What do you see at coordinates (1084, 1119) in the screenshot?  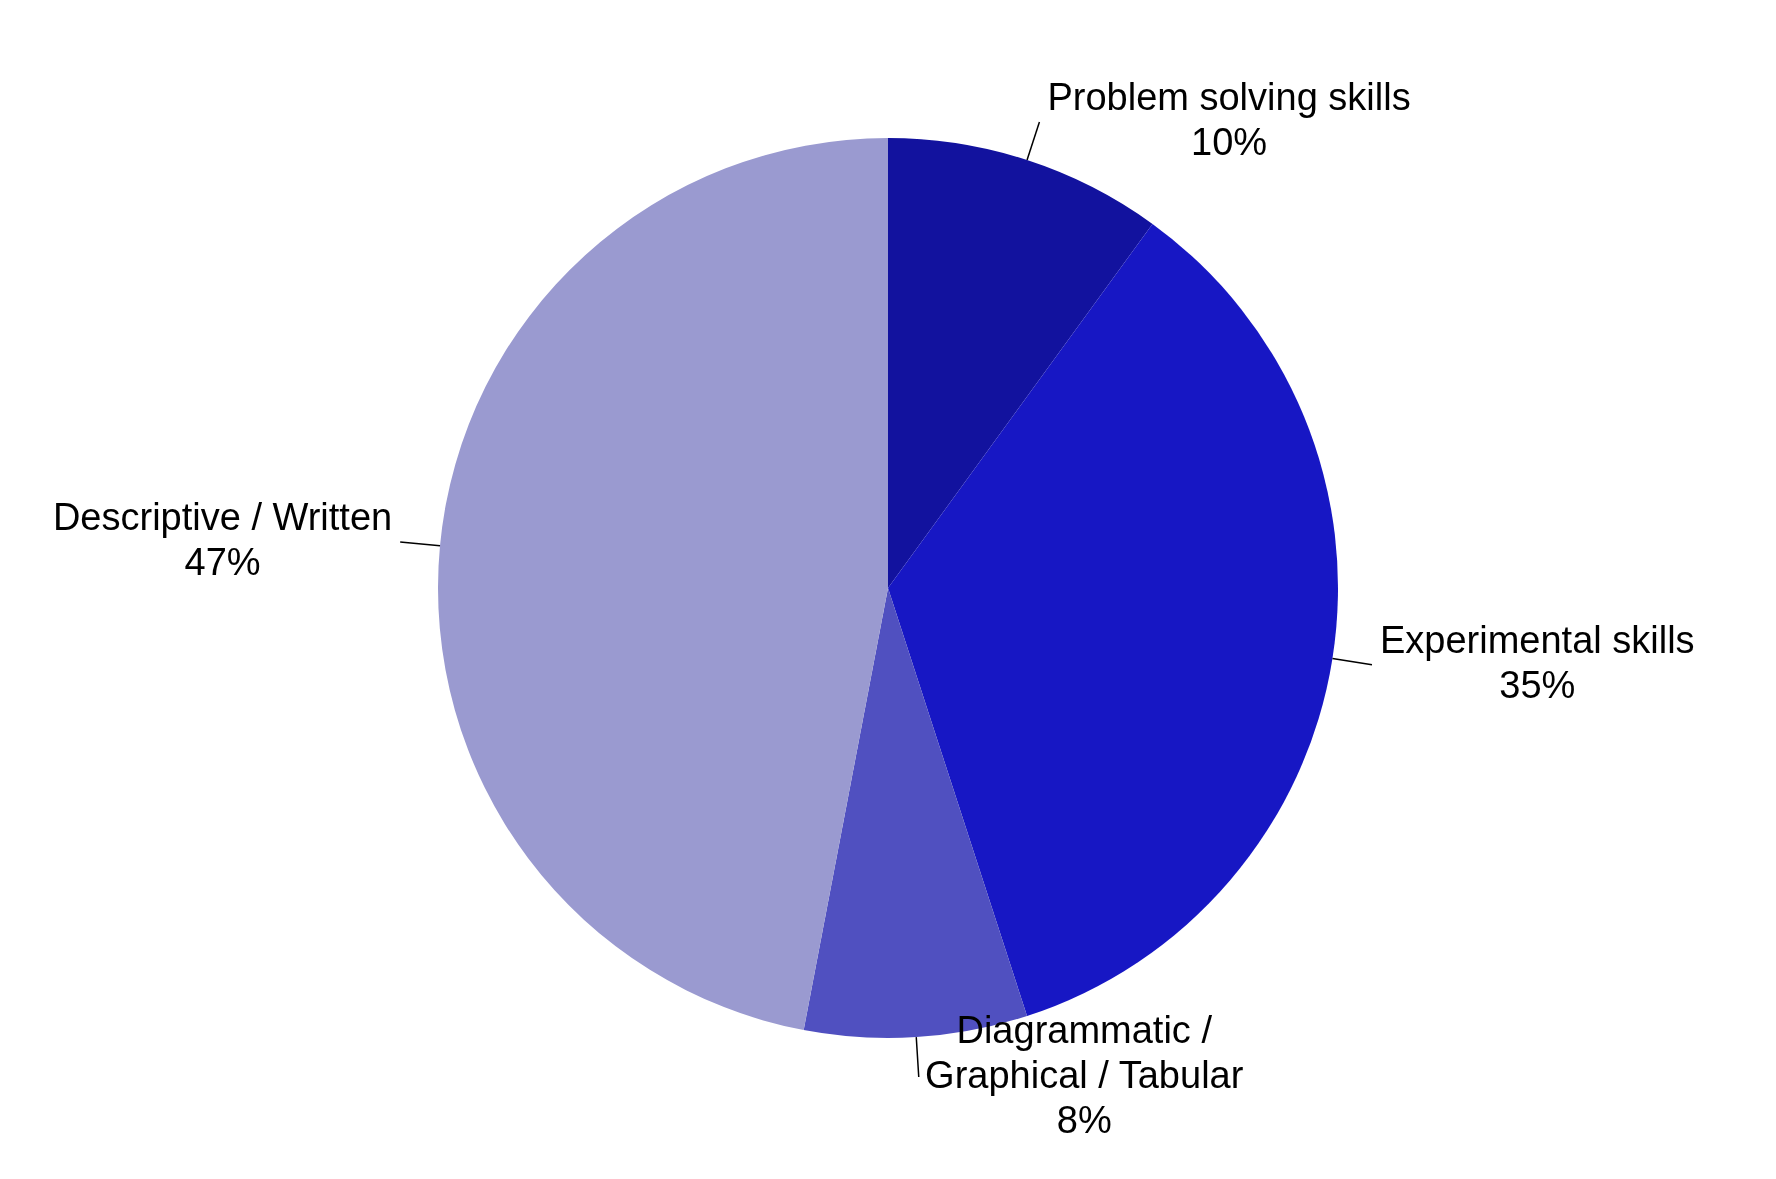 I see `data-label: 8%` at bounding box center [1084, 1119].